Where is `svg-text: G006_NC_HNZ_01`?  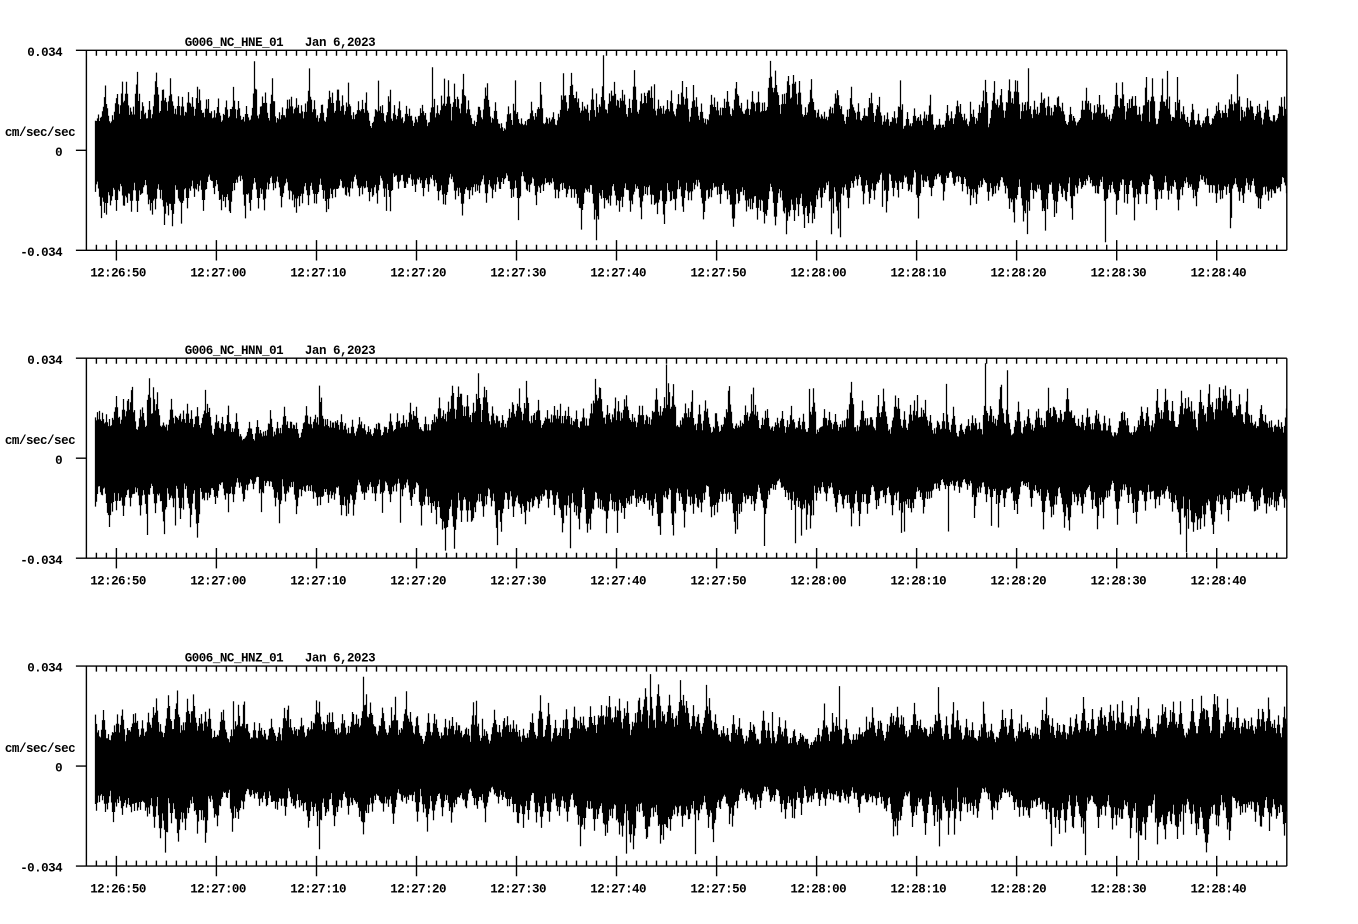
svg-text: G006_NC_HNZ_01 is located at coordinates (234, 659).